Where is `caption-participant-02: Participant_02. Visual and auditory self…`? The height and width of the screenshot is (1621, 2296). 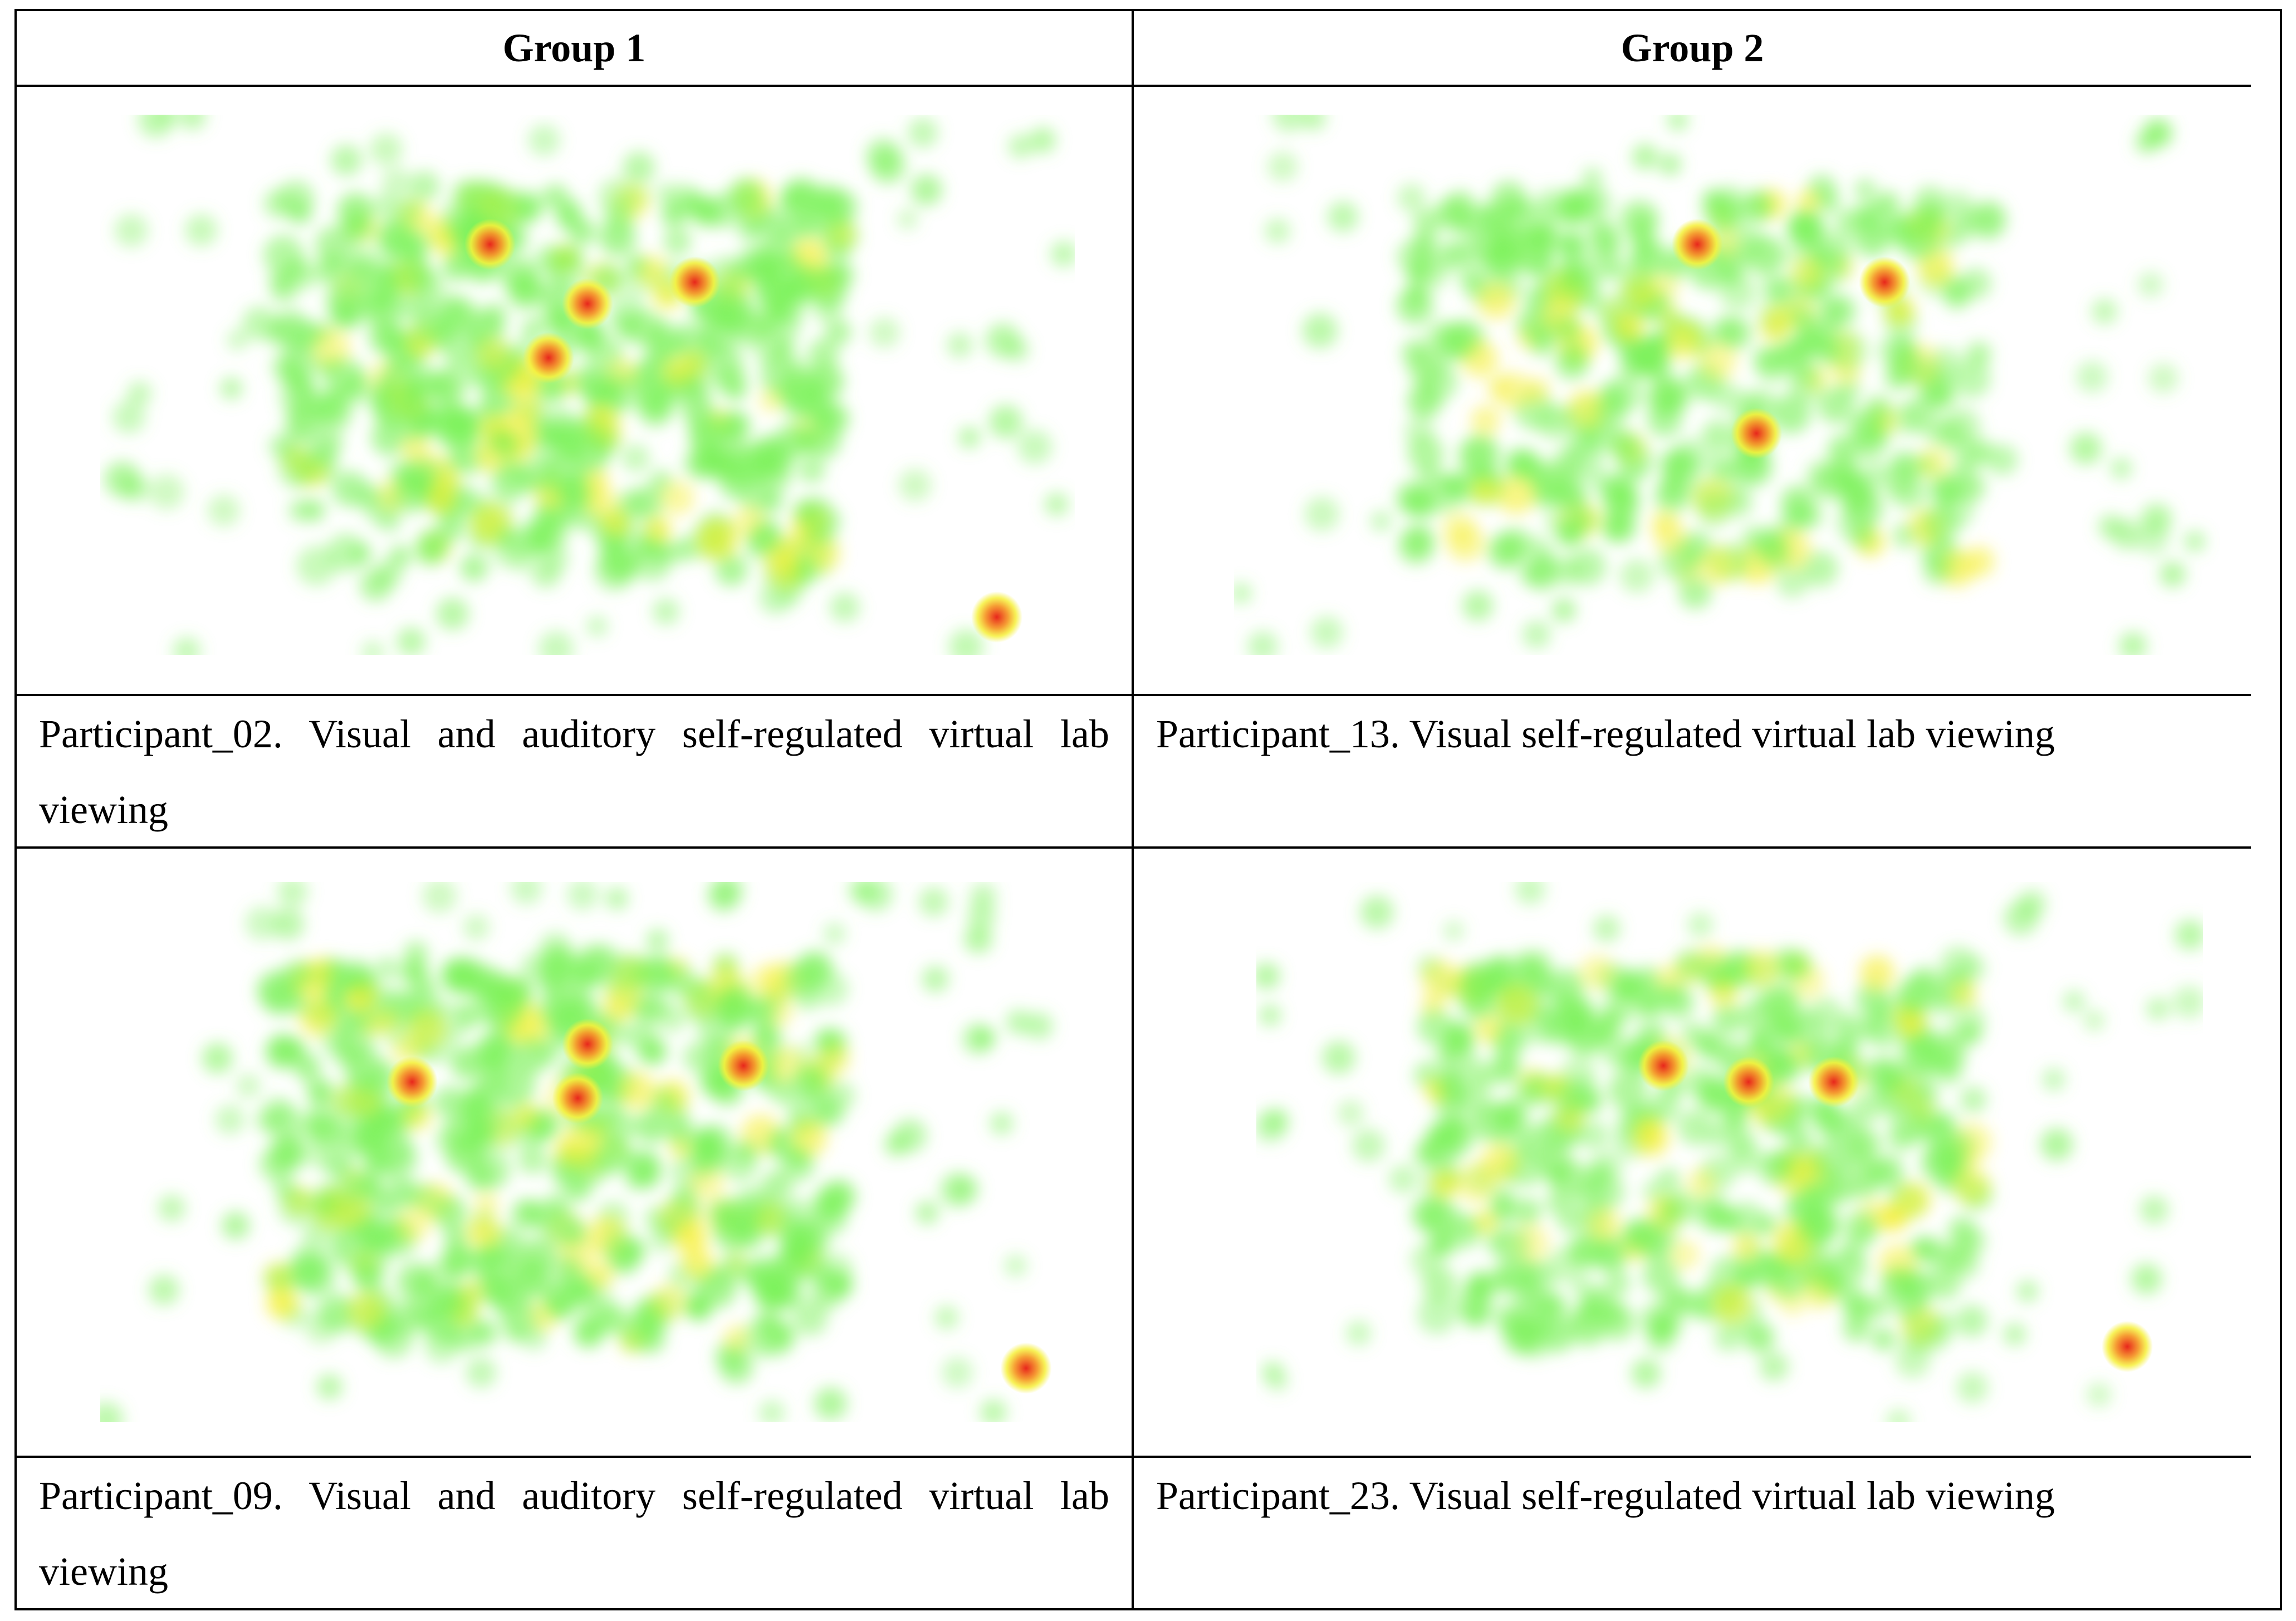 caption-participant-02: Participant_02. Visual and auditory self… is located at coordinates (575, 773).